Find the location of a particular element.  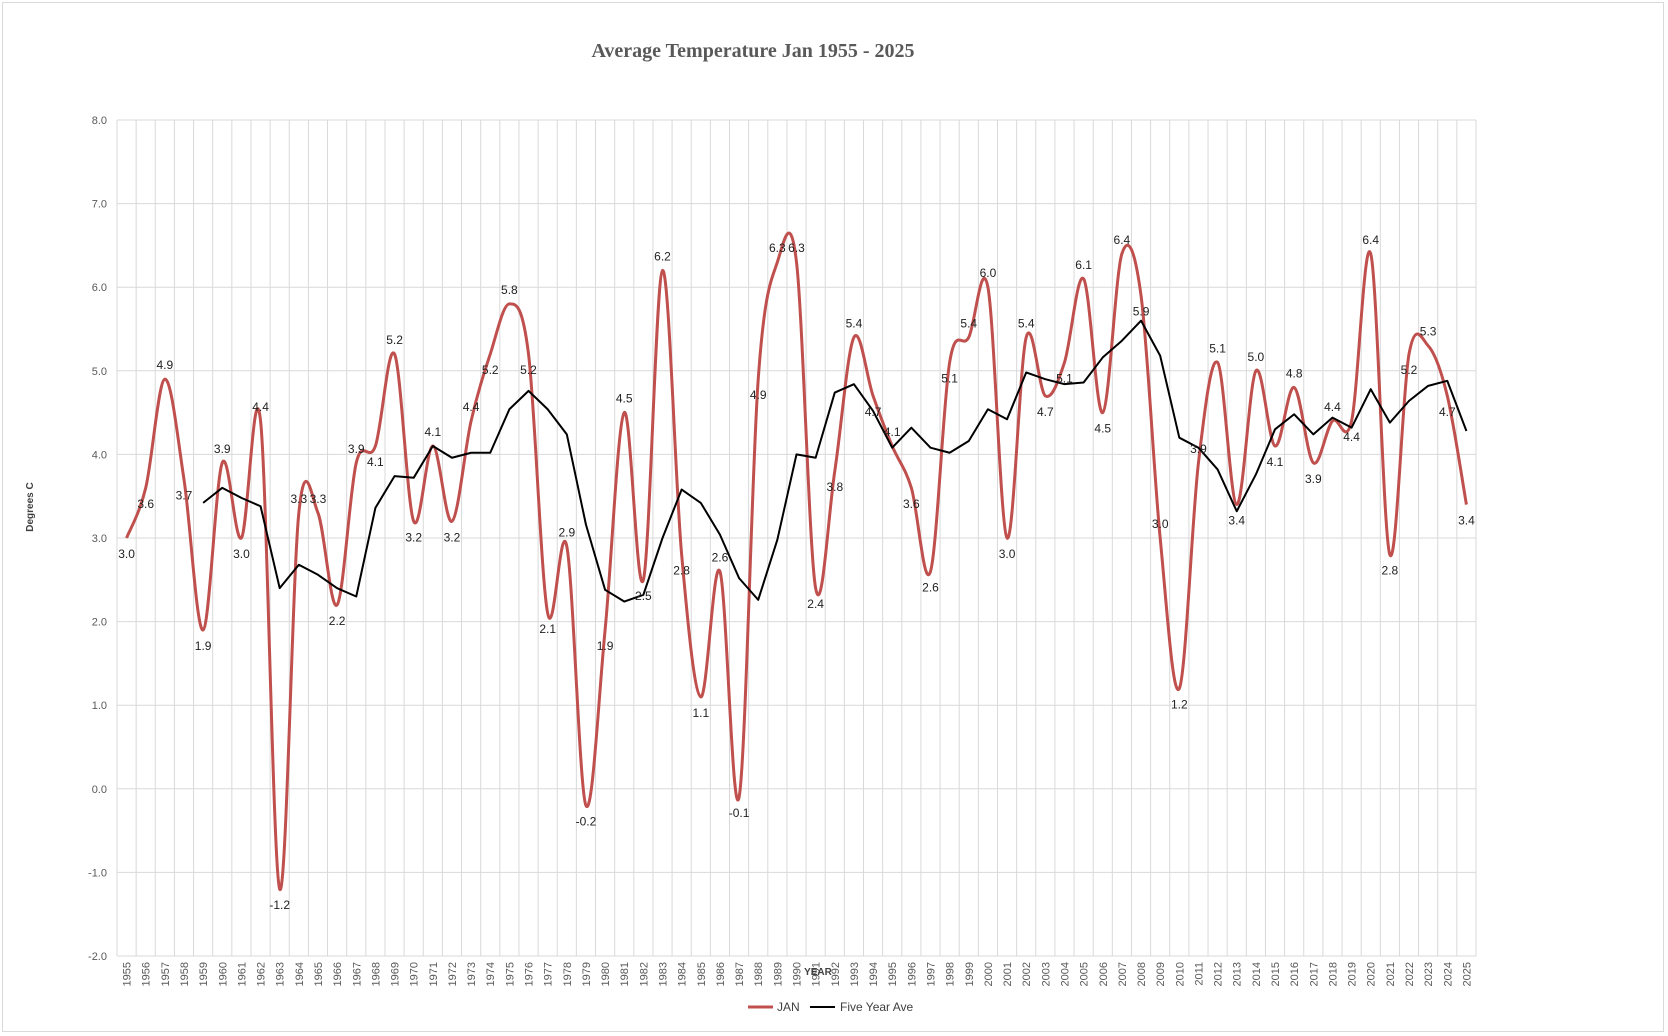

data-label-jan: -1.2 is located at coordinates (279, 905).